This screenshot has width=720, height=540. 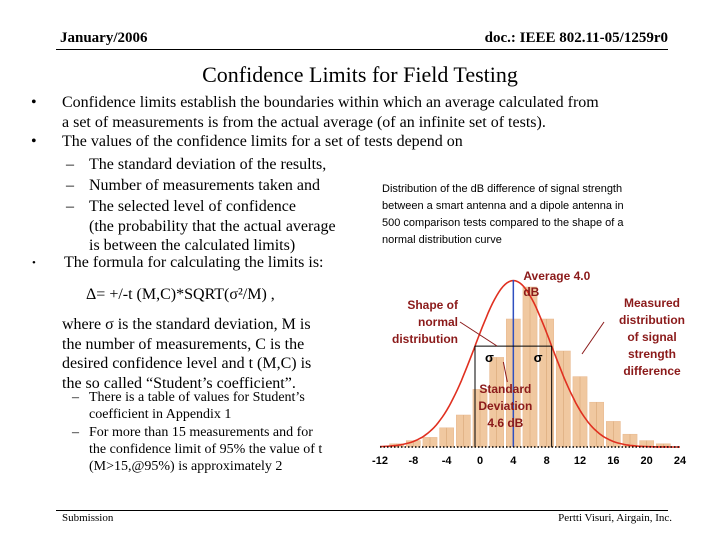 What do you see at coordinates (208, 164) in the screenshot?
I see `sub-bullet-text: The standard deviation of the results,` at bounding box center [208, 164].